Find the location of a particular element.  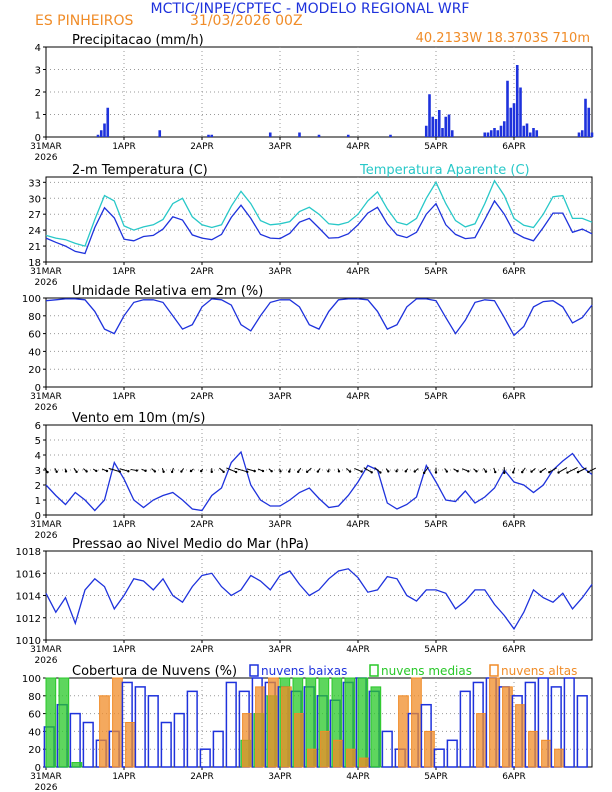

wind-panel is located at coordinates (320, 471).